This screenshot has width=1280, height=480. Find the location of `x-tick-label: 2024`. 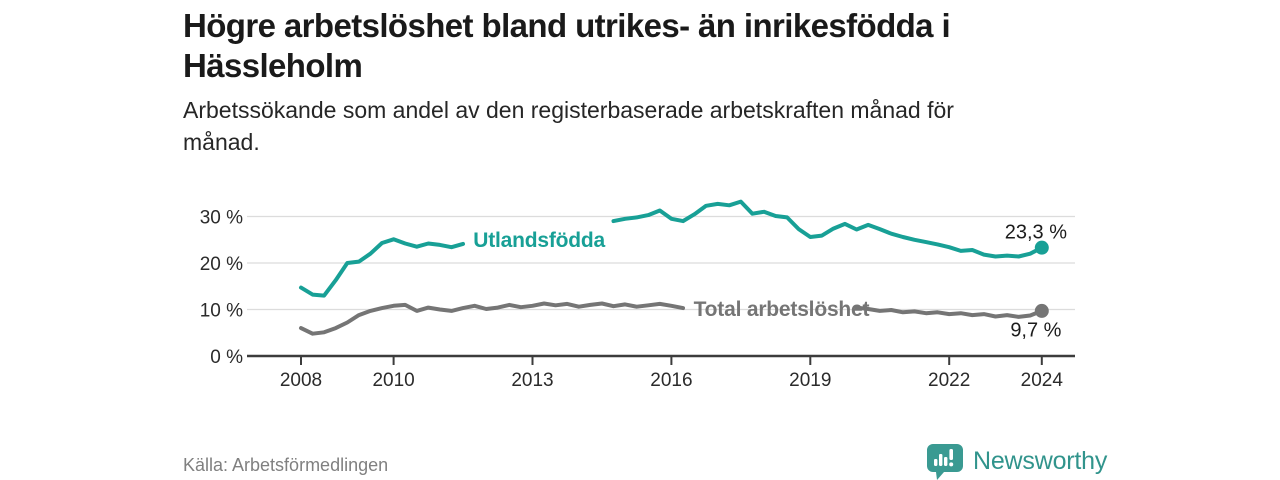

x-tick-label: 2024 is located at coordinates (1042, 380).